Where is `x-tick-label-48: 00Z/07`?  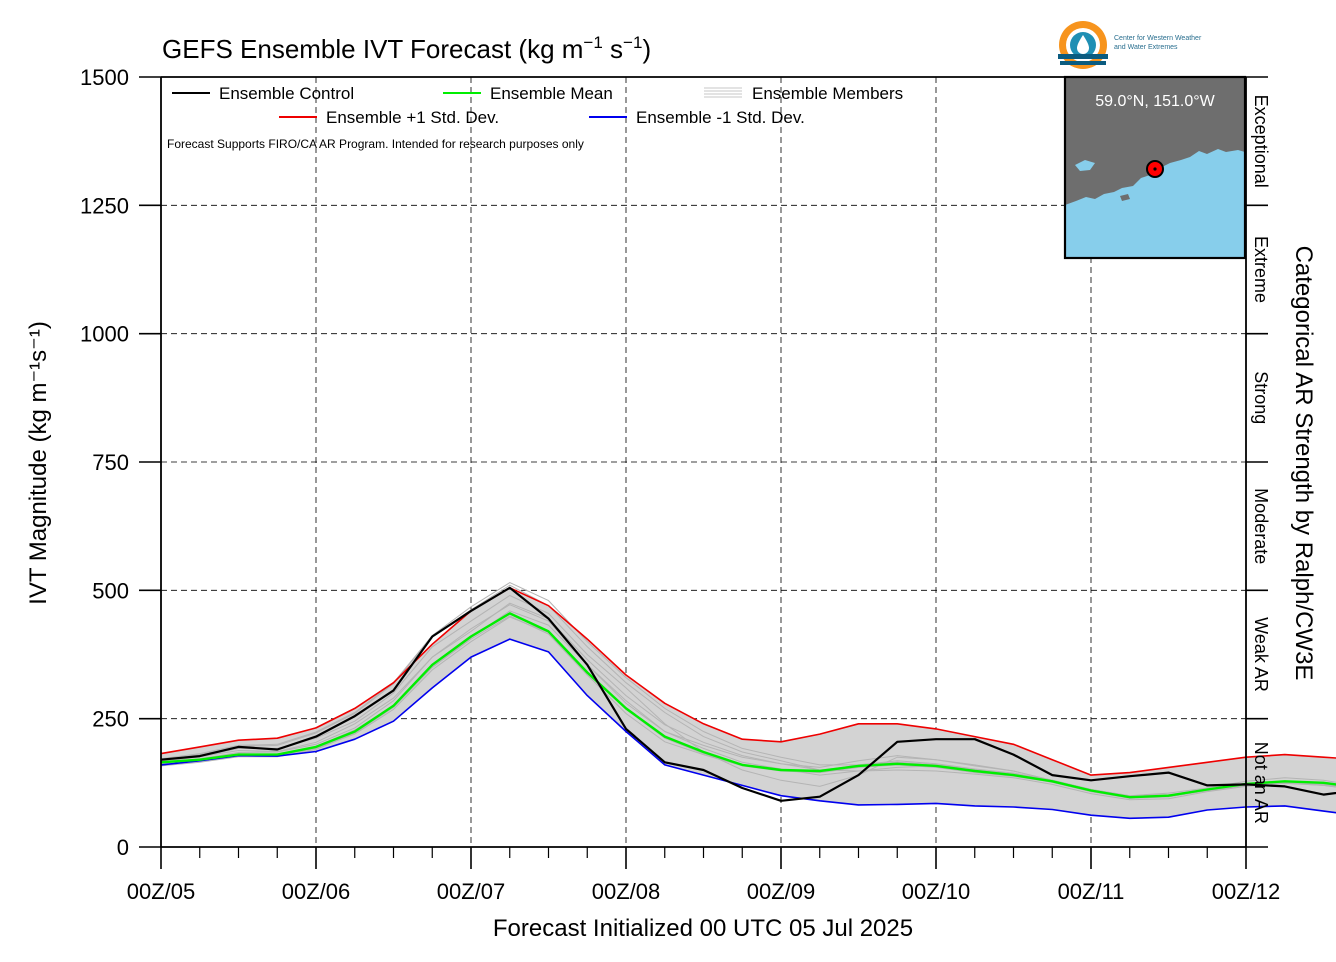 x-tick-label-48: 00Z/07 is located at coordinates (471, 891).